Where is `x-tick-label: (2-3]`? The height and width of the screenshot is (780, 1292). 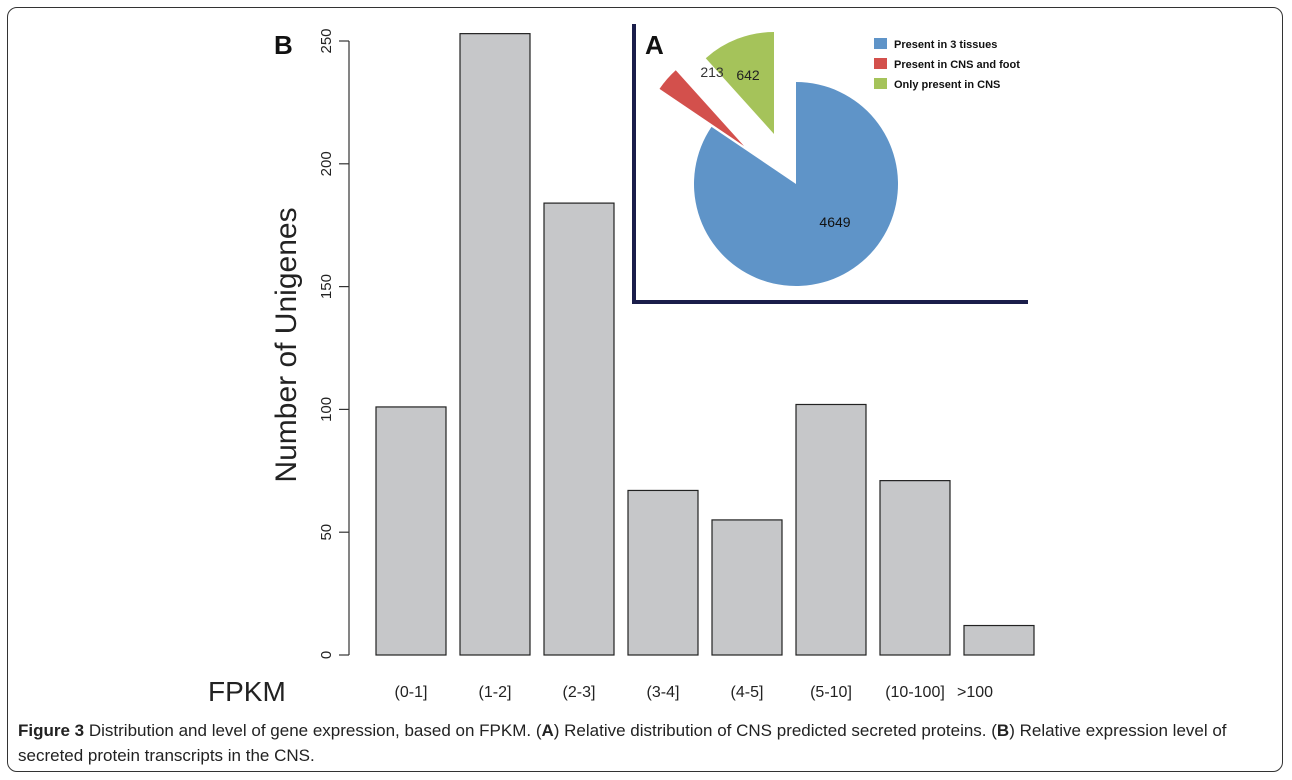
x-tick-label: (2-3] is located at coordinates (579, 692).